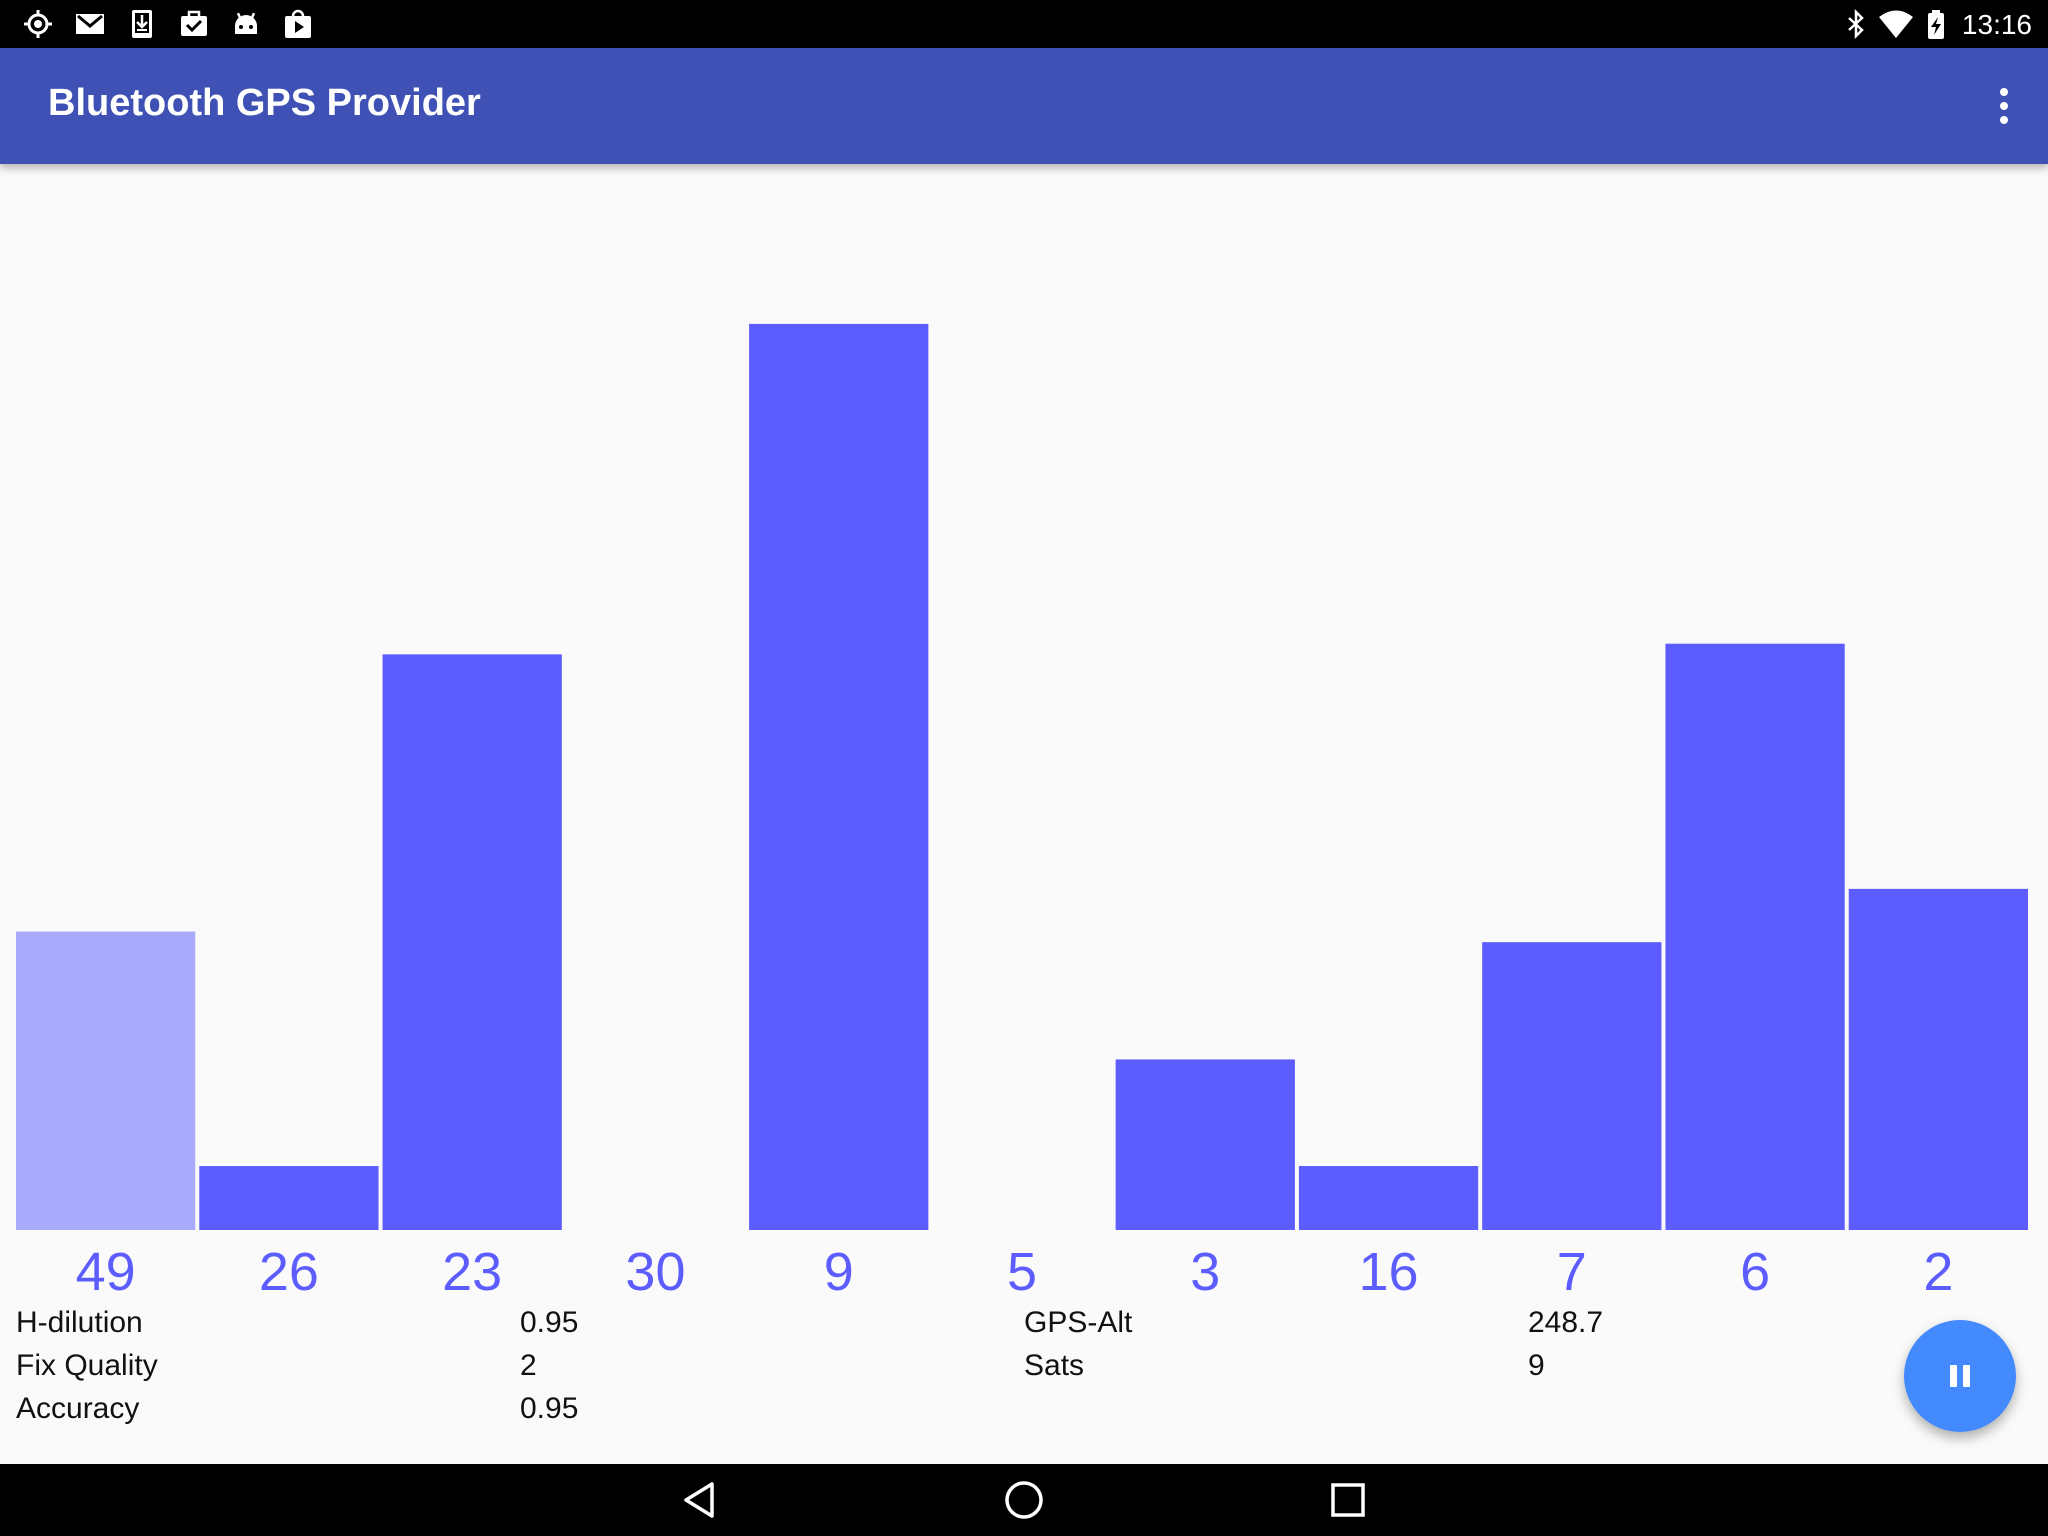  Describe the element at coordinates (549, 1322) in the screenshot. I see `info-value-hdilution: 0.95` at that location.